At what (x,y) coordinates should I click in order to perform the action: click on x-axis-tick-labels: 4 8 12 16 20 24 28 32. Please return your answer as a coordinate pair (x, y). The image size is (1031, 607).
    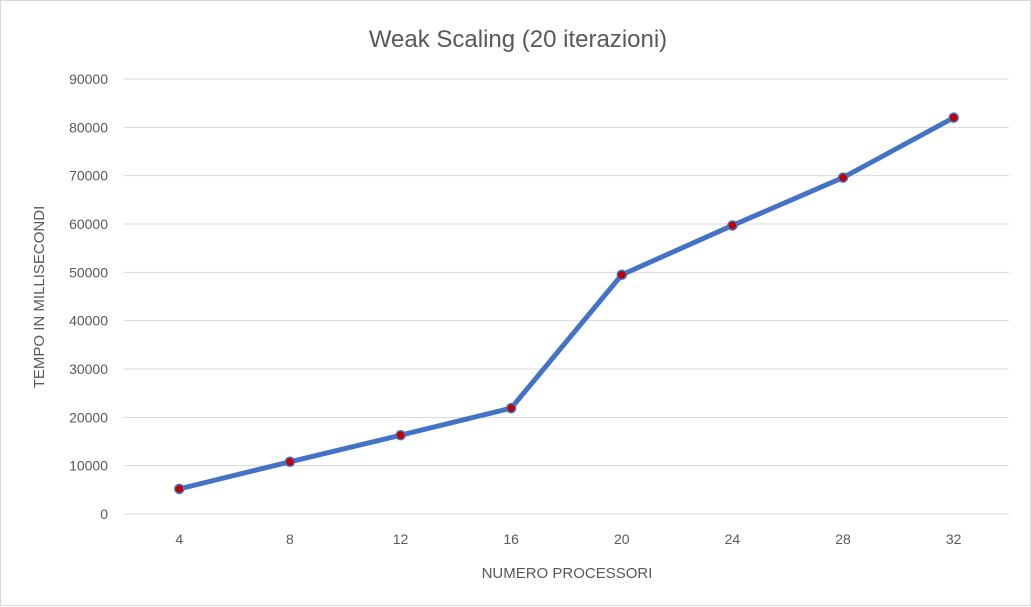
    Looking at the image, I should click on (568, 539).